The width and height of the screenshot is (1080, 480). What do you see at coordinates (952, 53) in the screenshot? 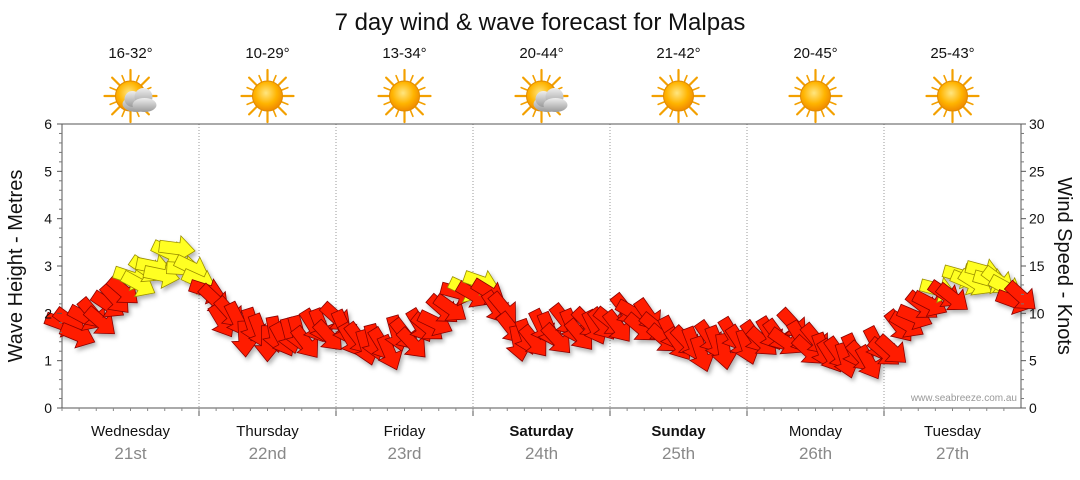
I see `temperature-range-label: 25-43°` at bounding box center [952, 53].